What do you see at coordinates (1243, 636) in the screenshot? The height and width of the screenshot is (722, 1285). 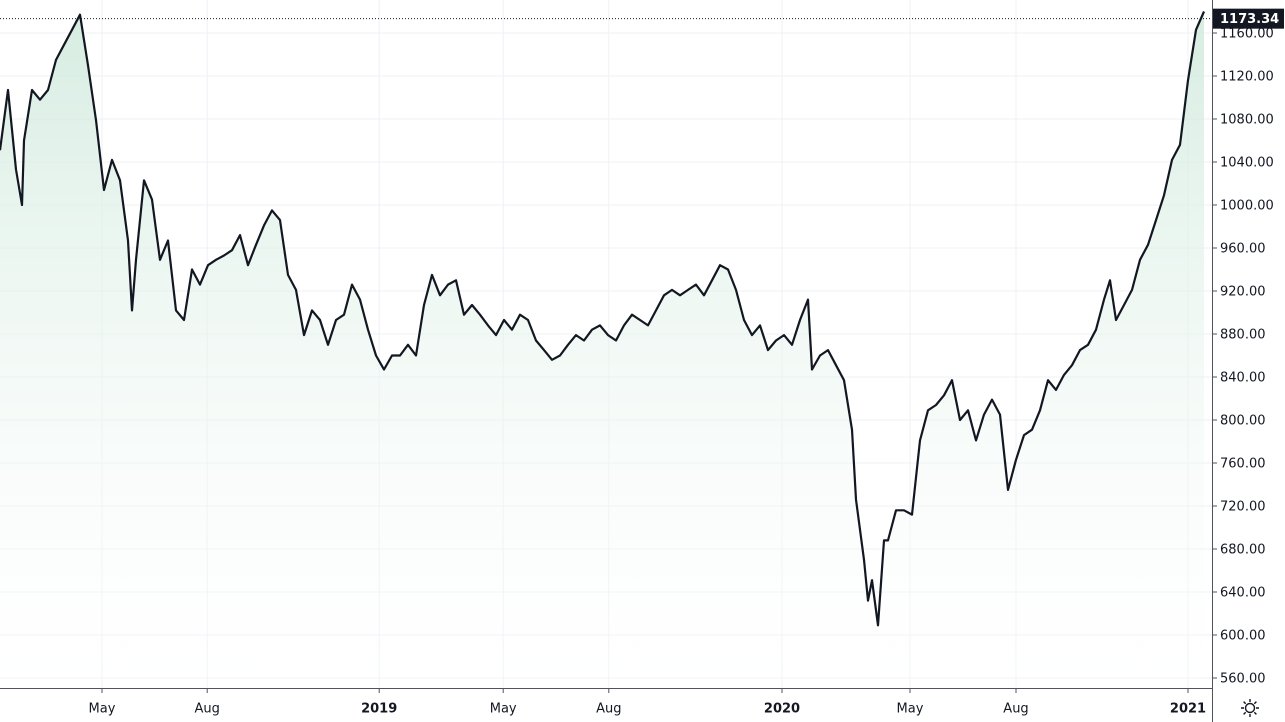 I see `y-tick-label: 600.00` at bounding box center [1243, 636].